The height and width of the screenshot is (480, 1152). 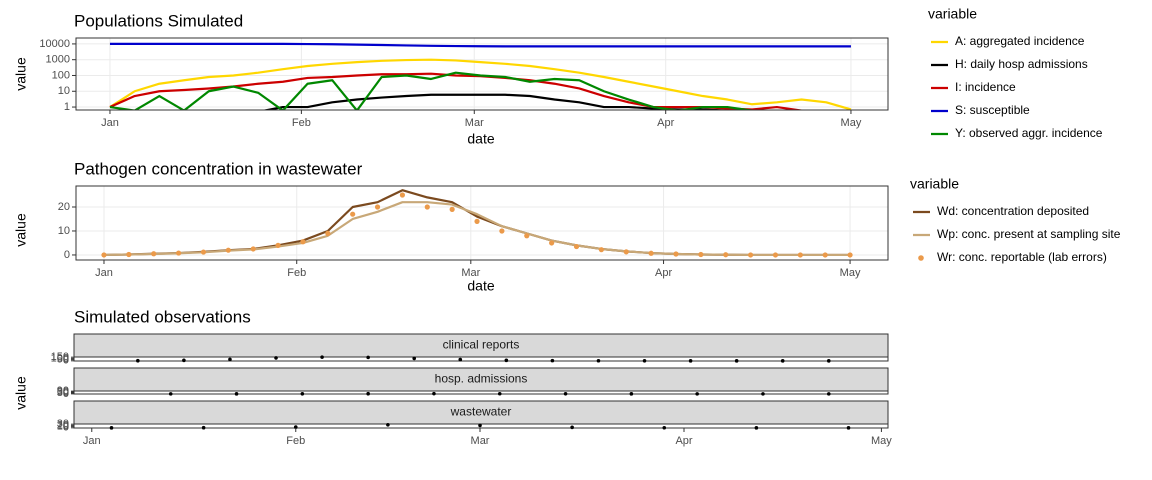 I want to click on y-tick-label: 1, so click(x=67, y=107).